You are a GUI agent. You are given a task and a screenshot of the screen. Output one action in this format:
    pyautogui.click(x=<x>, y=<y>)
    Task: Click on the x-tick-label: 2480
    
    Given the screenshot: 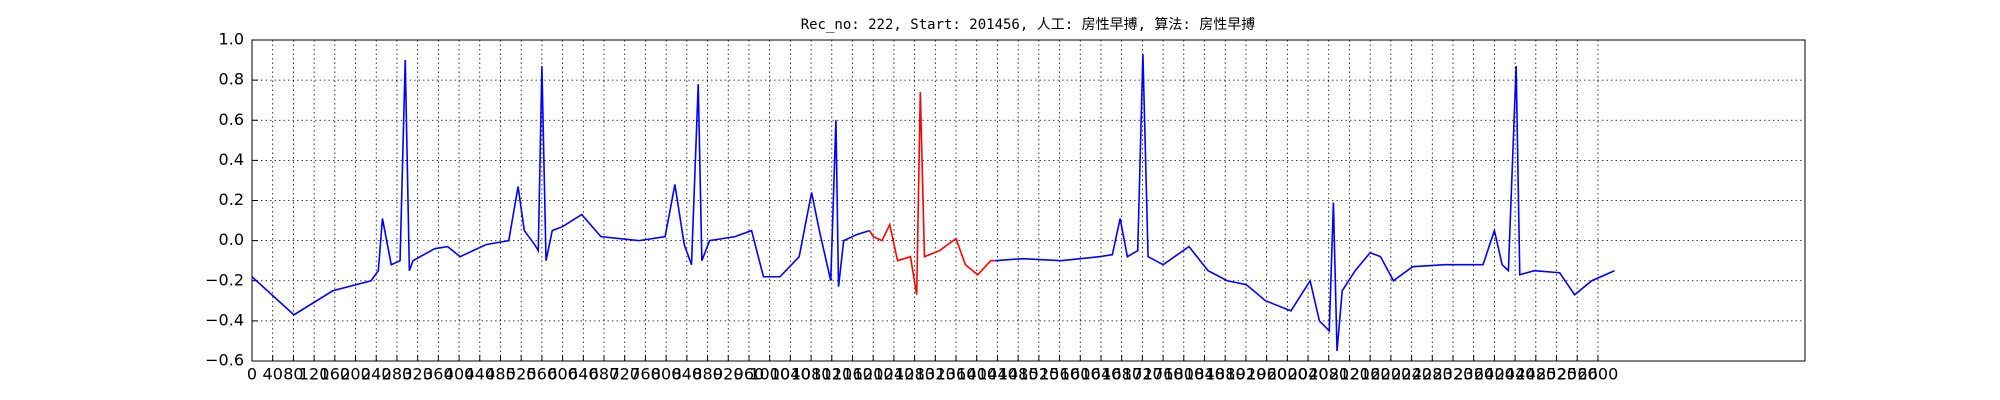 What is the action you would take?
    pyautogui.click(x=1535, y=374)
    